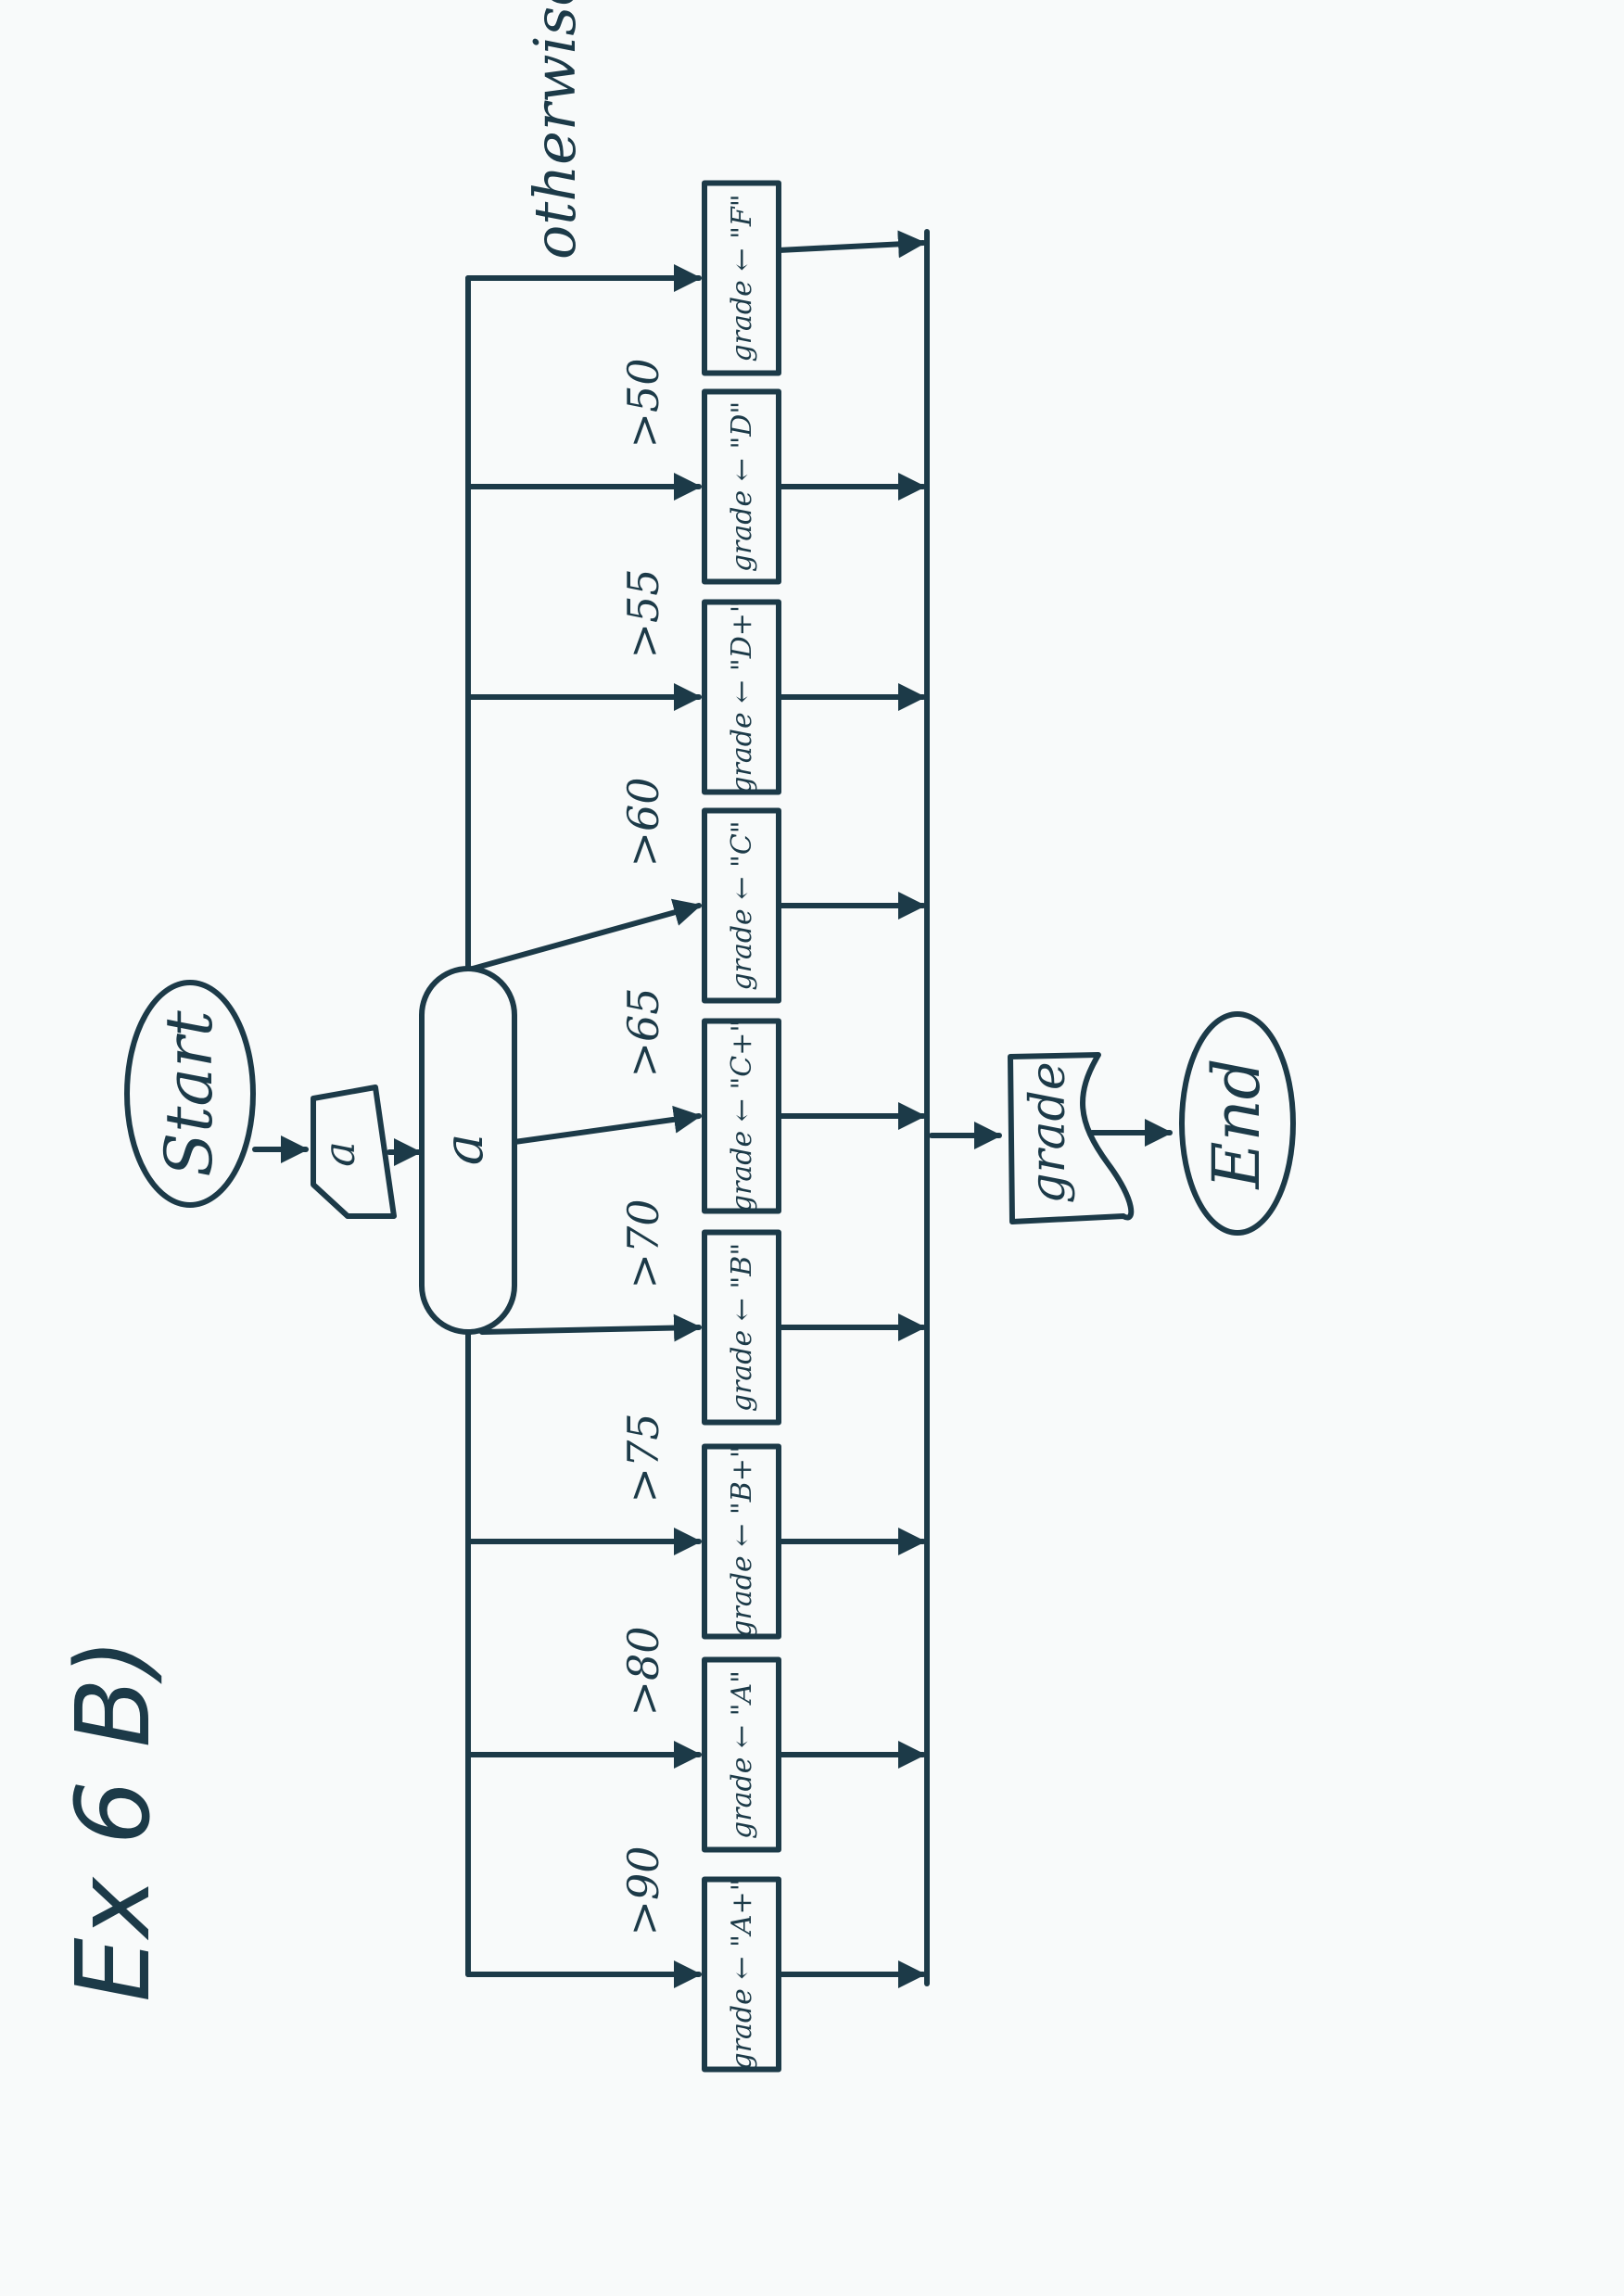  Describe the element at coordinates (695, 1959) in the screenshot. I see `branch-0: >90 grade ← "A+"` at that location.